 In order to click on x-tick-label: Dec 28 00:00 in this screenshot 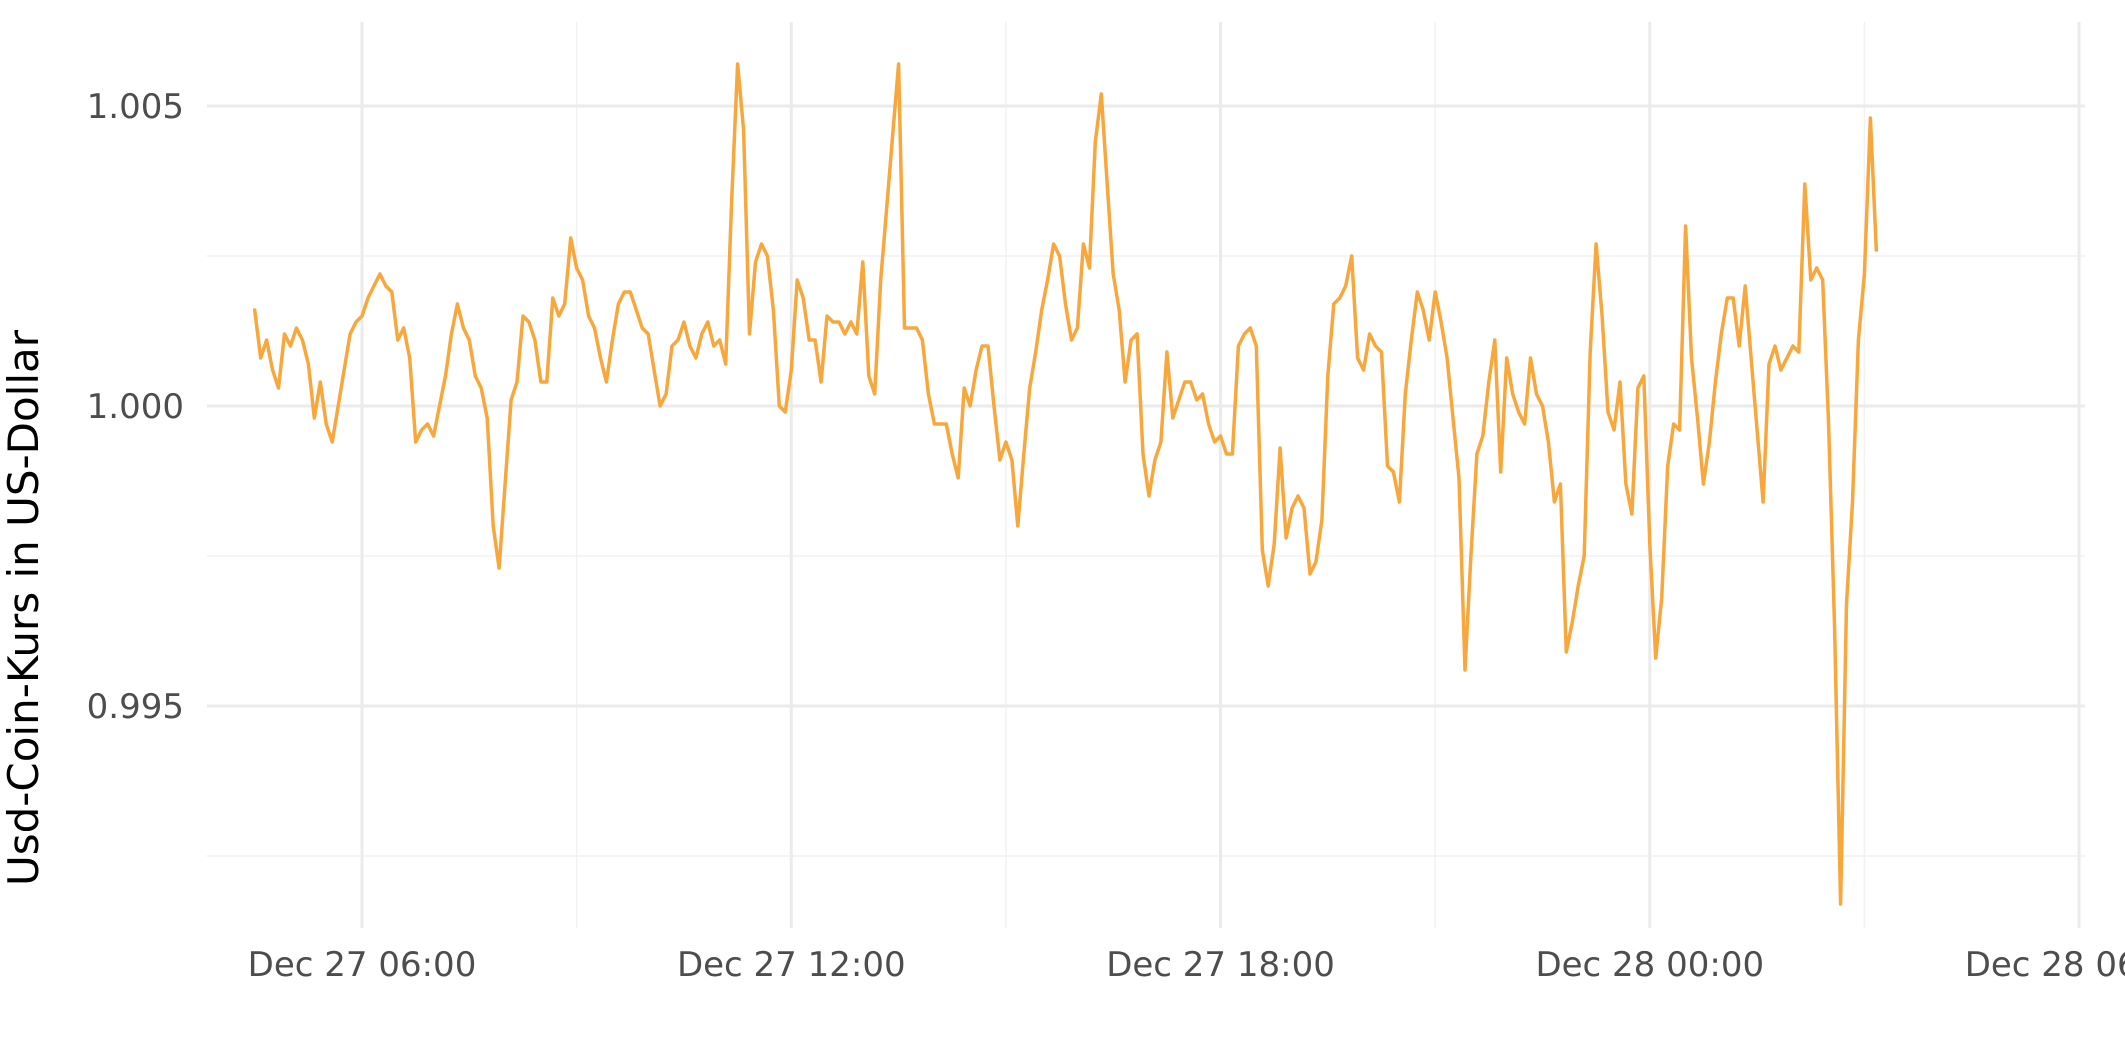, I will do `click(1649, 965)`.